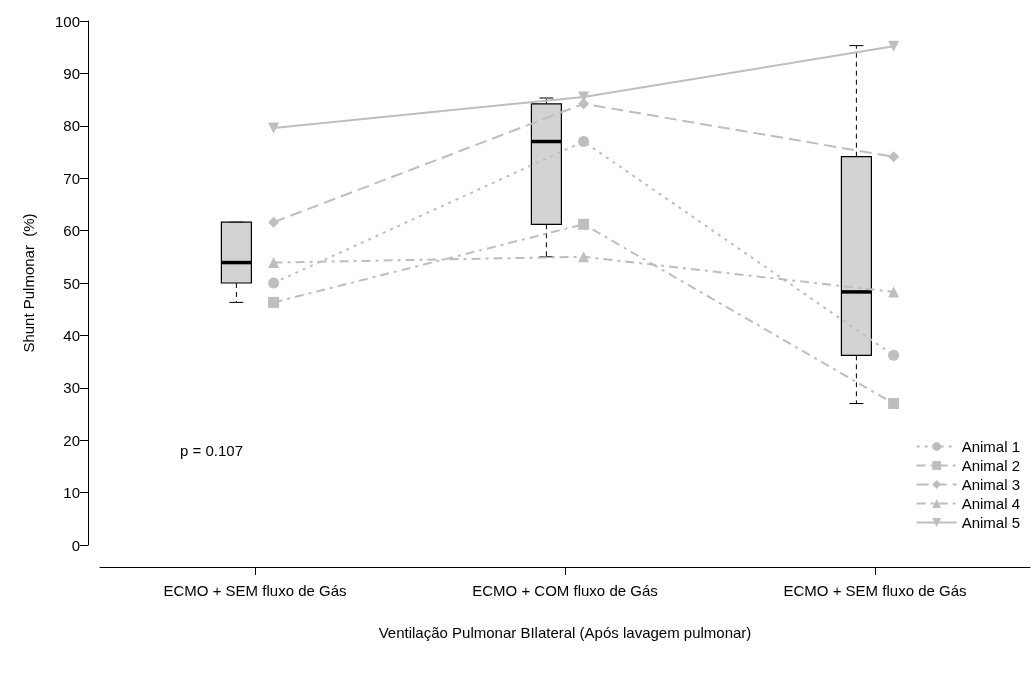  What do you see at coordinates (71, 335) in the screenshot?
I see `y-tick-label: 40` at bounding box center [71, 335].